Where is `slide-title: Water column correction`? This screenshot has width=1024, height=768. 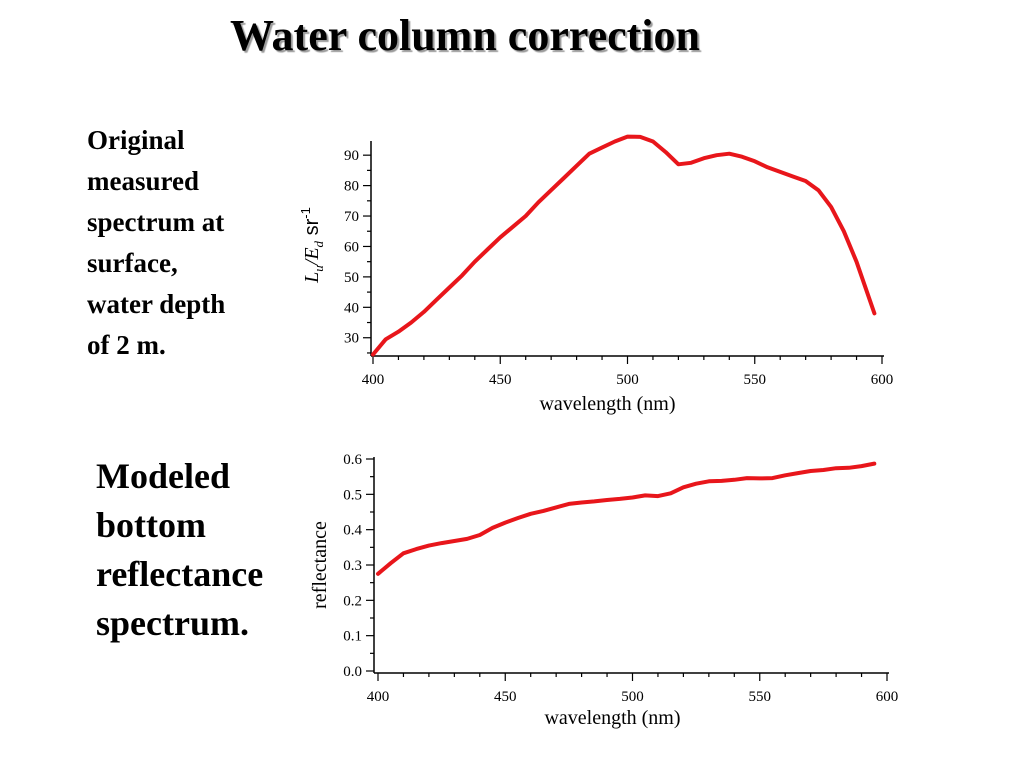
slide-title: Water column correction is located at coordinates (465, 35).